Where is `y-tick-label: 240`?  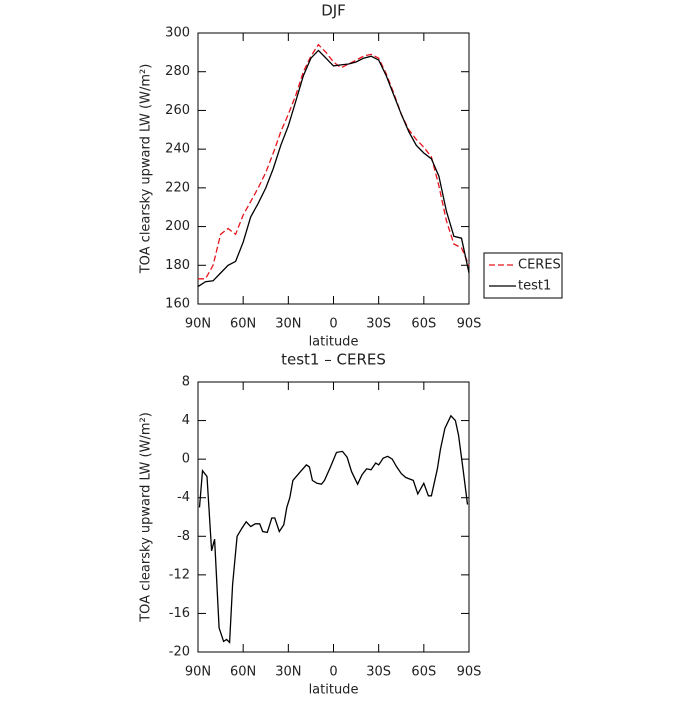 y-tick-label: 240 is located at coordinates (177, 149).